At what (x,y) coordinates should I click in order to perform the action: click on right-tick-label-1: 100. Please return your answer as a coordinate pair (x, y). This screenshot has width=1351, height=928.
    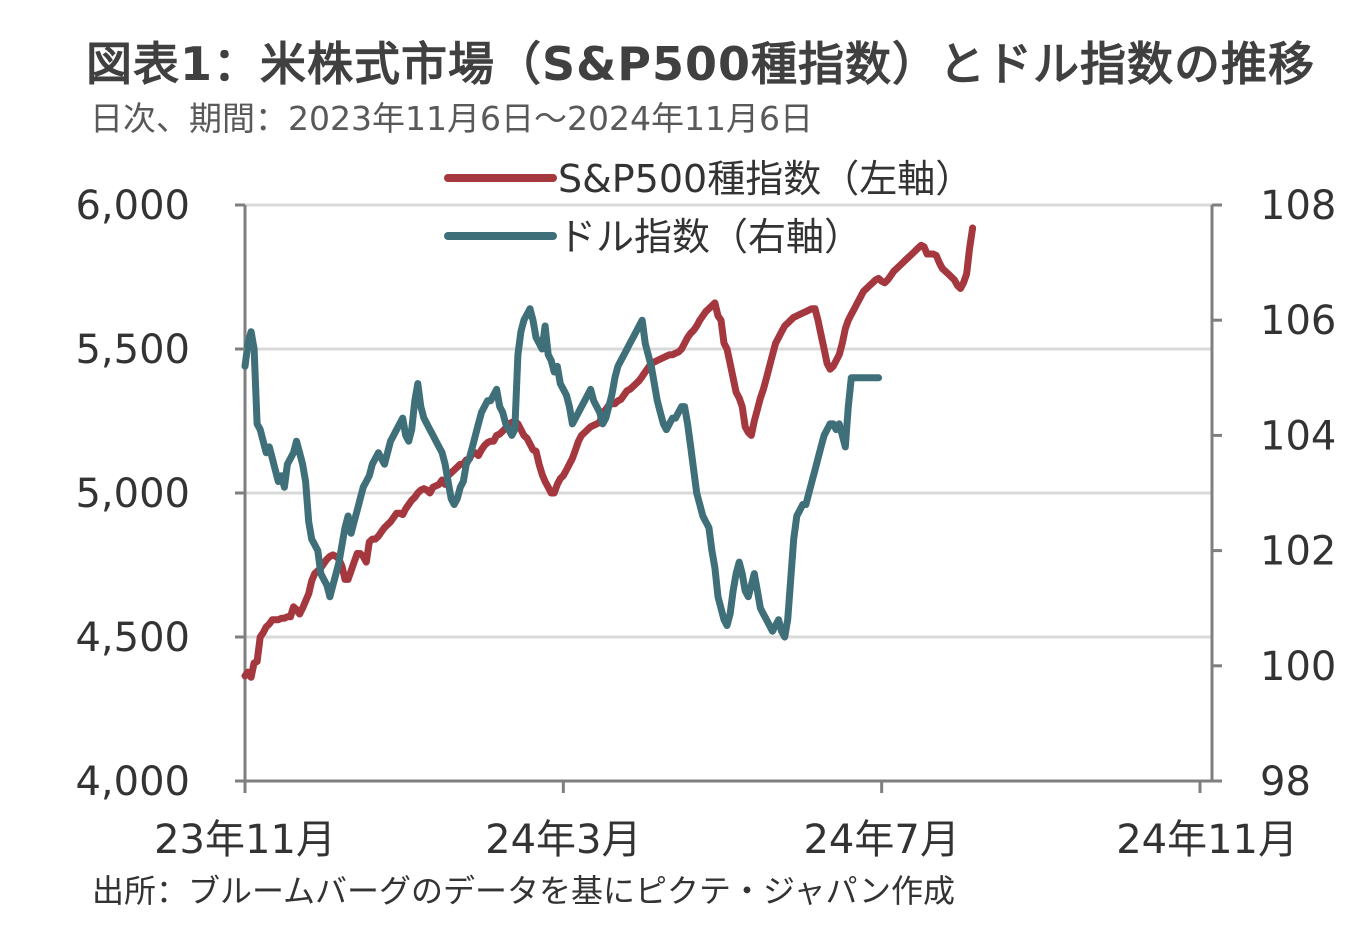
    Looking at the image, I should click on (1298, 667).